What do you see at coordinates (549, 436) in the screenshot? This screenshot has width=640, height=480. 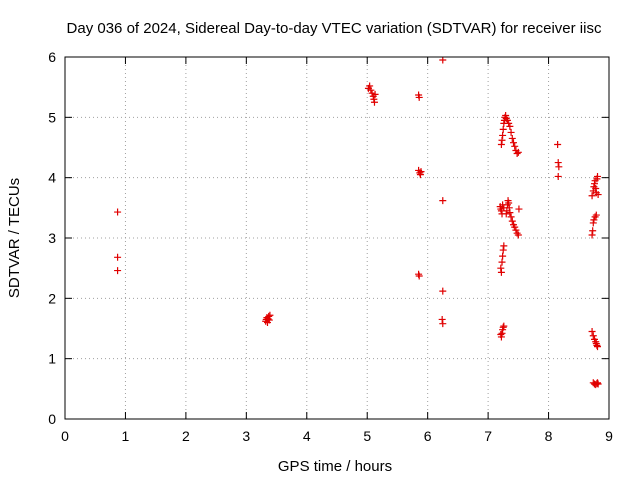 I see `x-tick-label: 8` at bounding box center [549, 436].